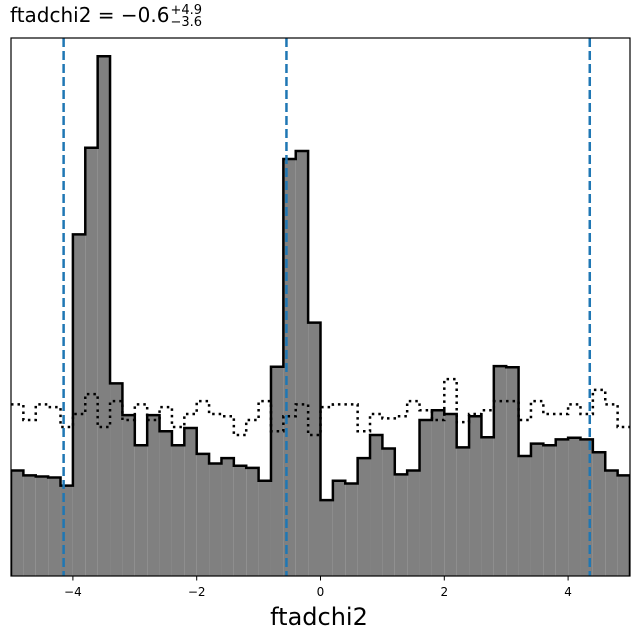  What do you see at coordinates (321, 592) in the screenshot?
I see `x-tick-label: 0` at bounding box center [321, 592].